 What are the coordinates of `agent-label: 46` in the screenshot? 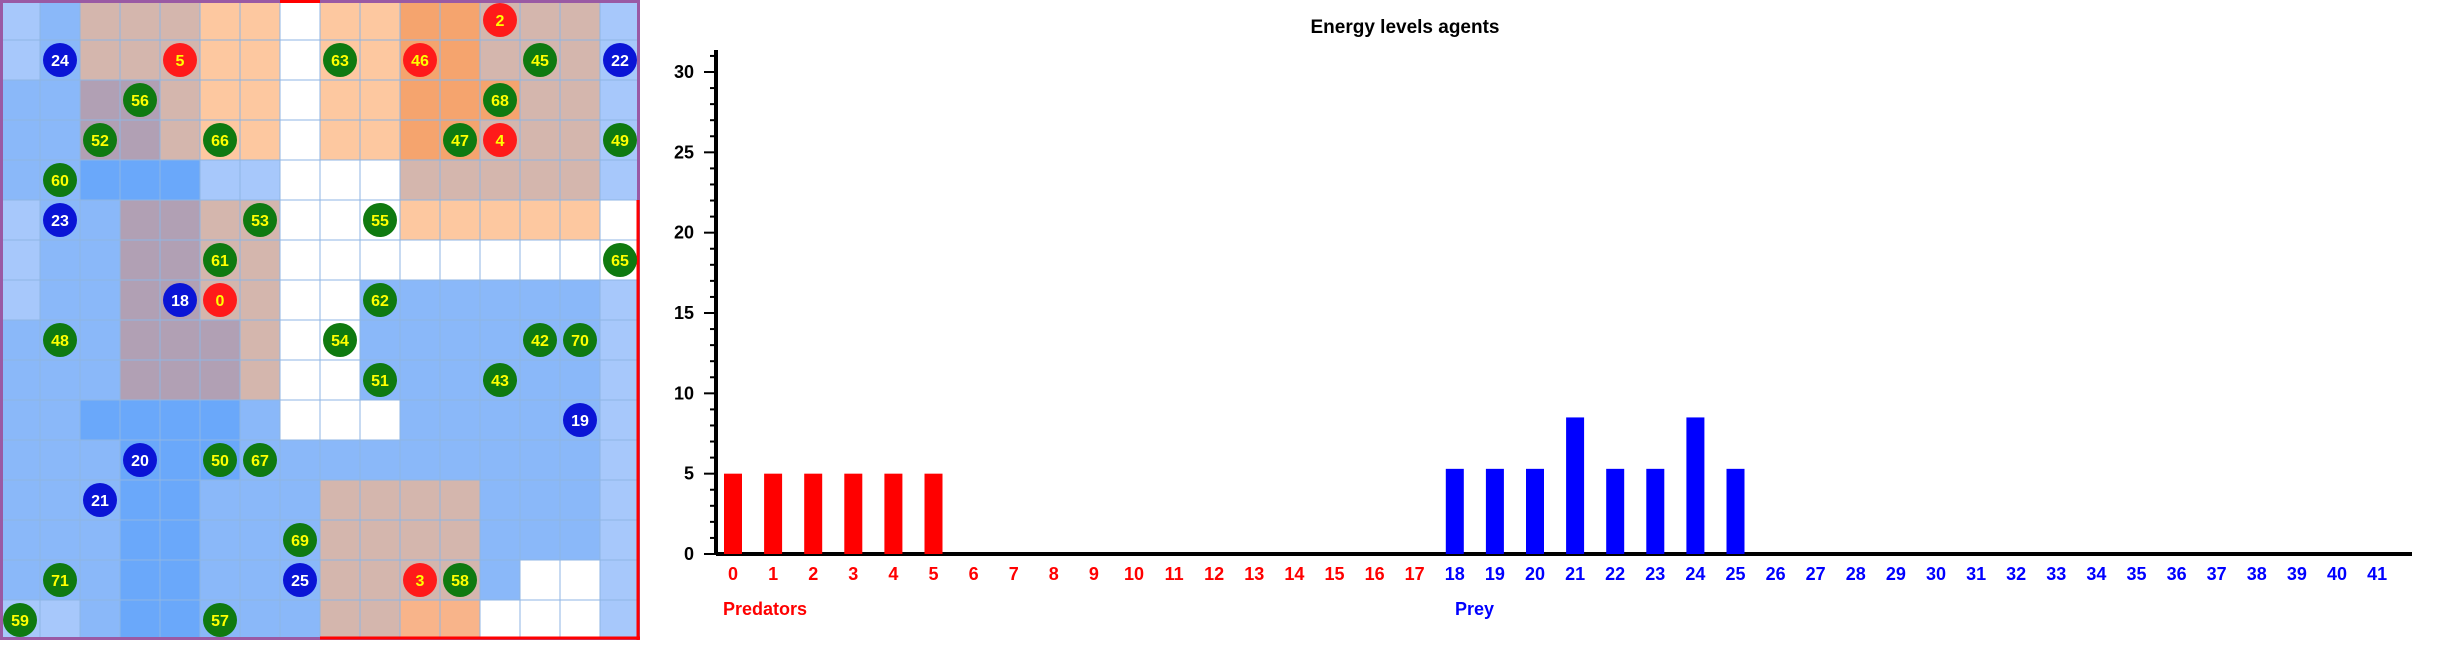 It's located at (420, 61).